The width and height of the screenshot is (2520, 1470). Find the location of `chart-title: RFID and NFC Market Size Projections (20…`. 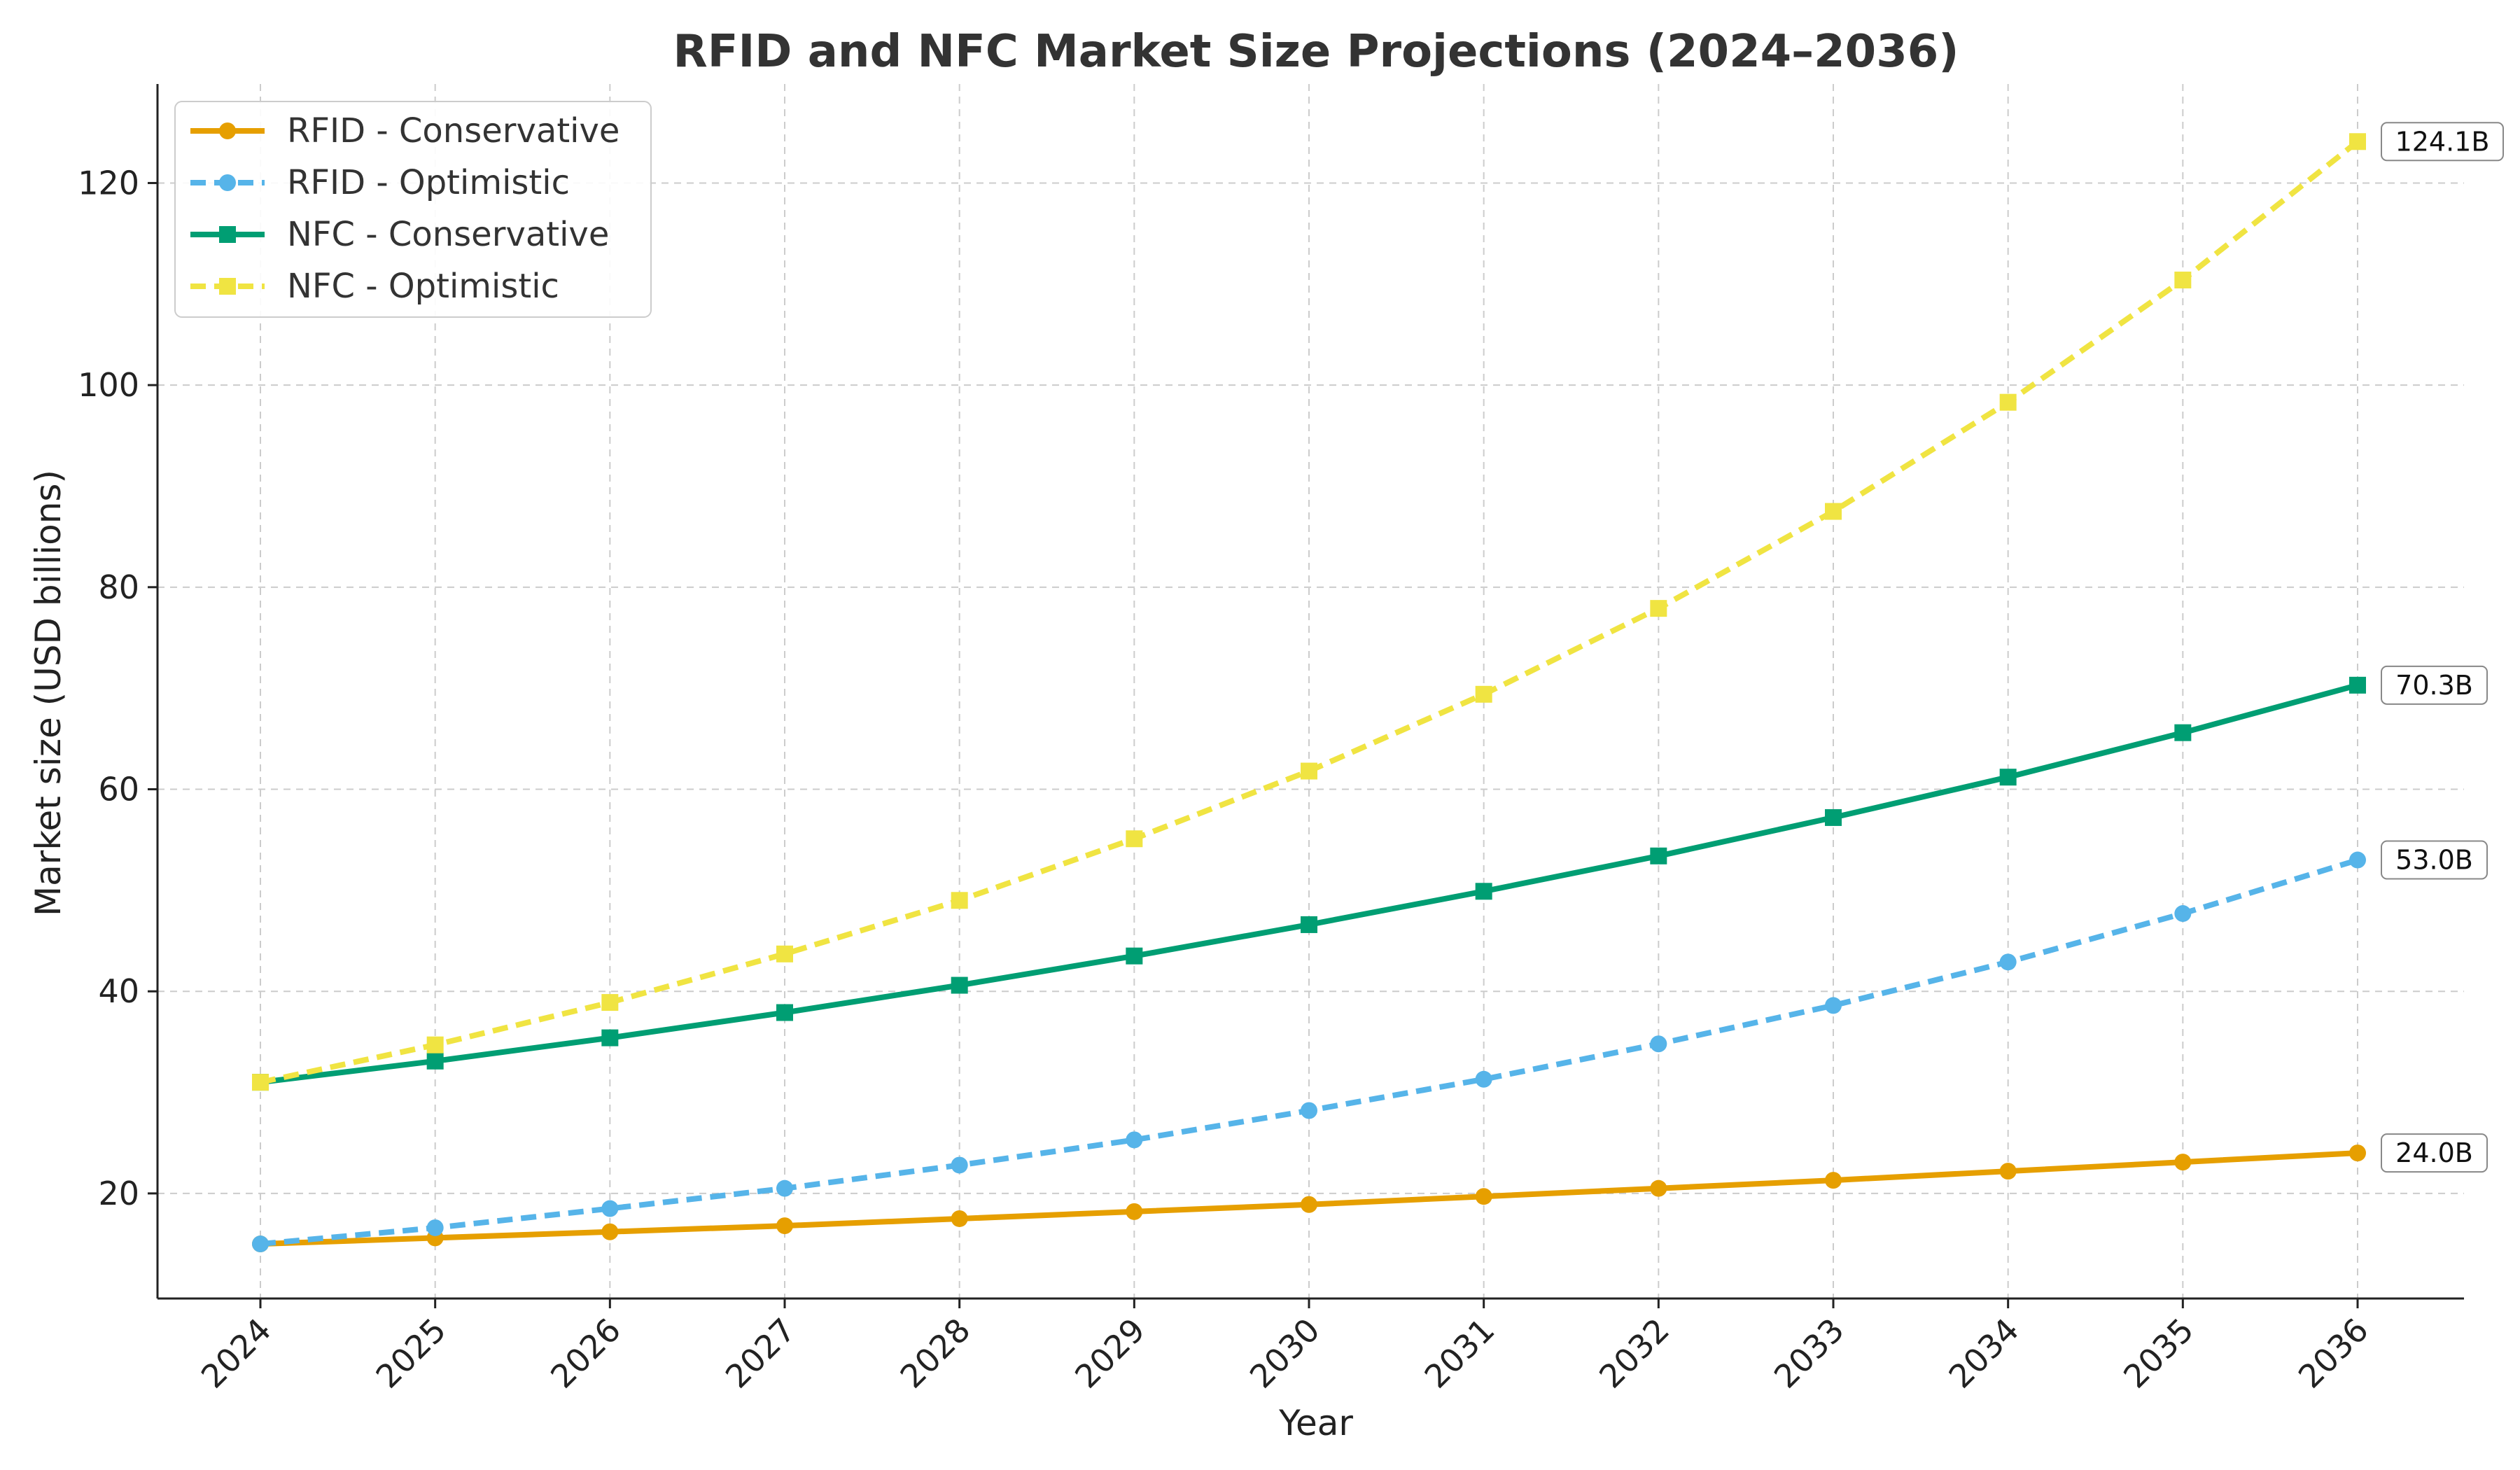

chart-title: RFID and NFC Market Size Projections (20… is located at coordinates (1316, 52).